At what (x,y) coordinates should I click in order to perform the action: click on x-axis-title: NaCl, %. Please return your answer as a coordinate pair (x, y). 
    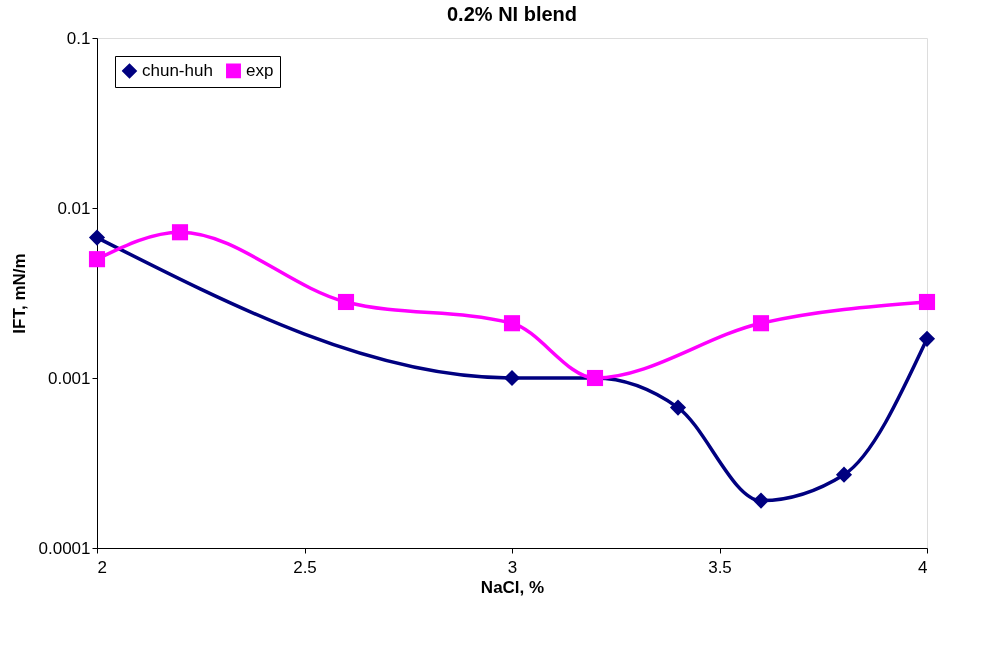
    Looking at the image, I should click on (512, 587).